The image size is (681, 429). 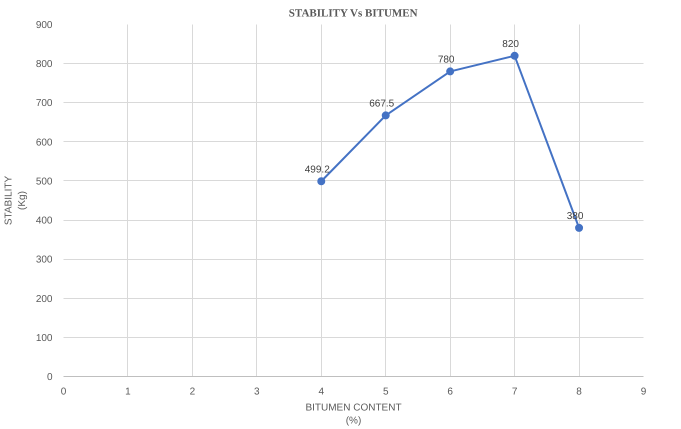 What do you see at coordinates (511, 44) in the screenshot?
I see `data-label: 820` at bounding box center [511, 44].